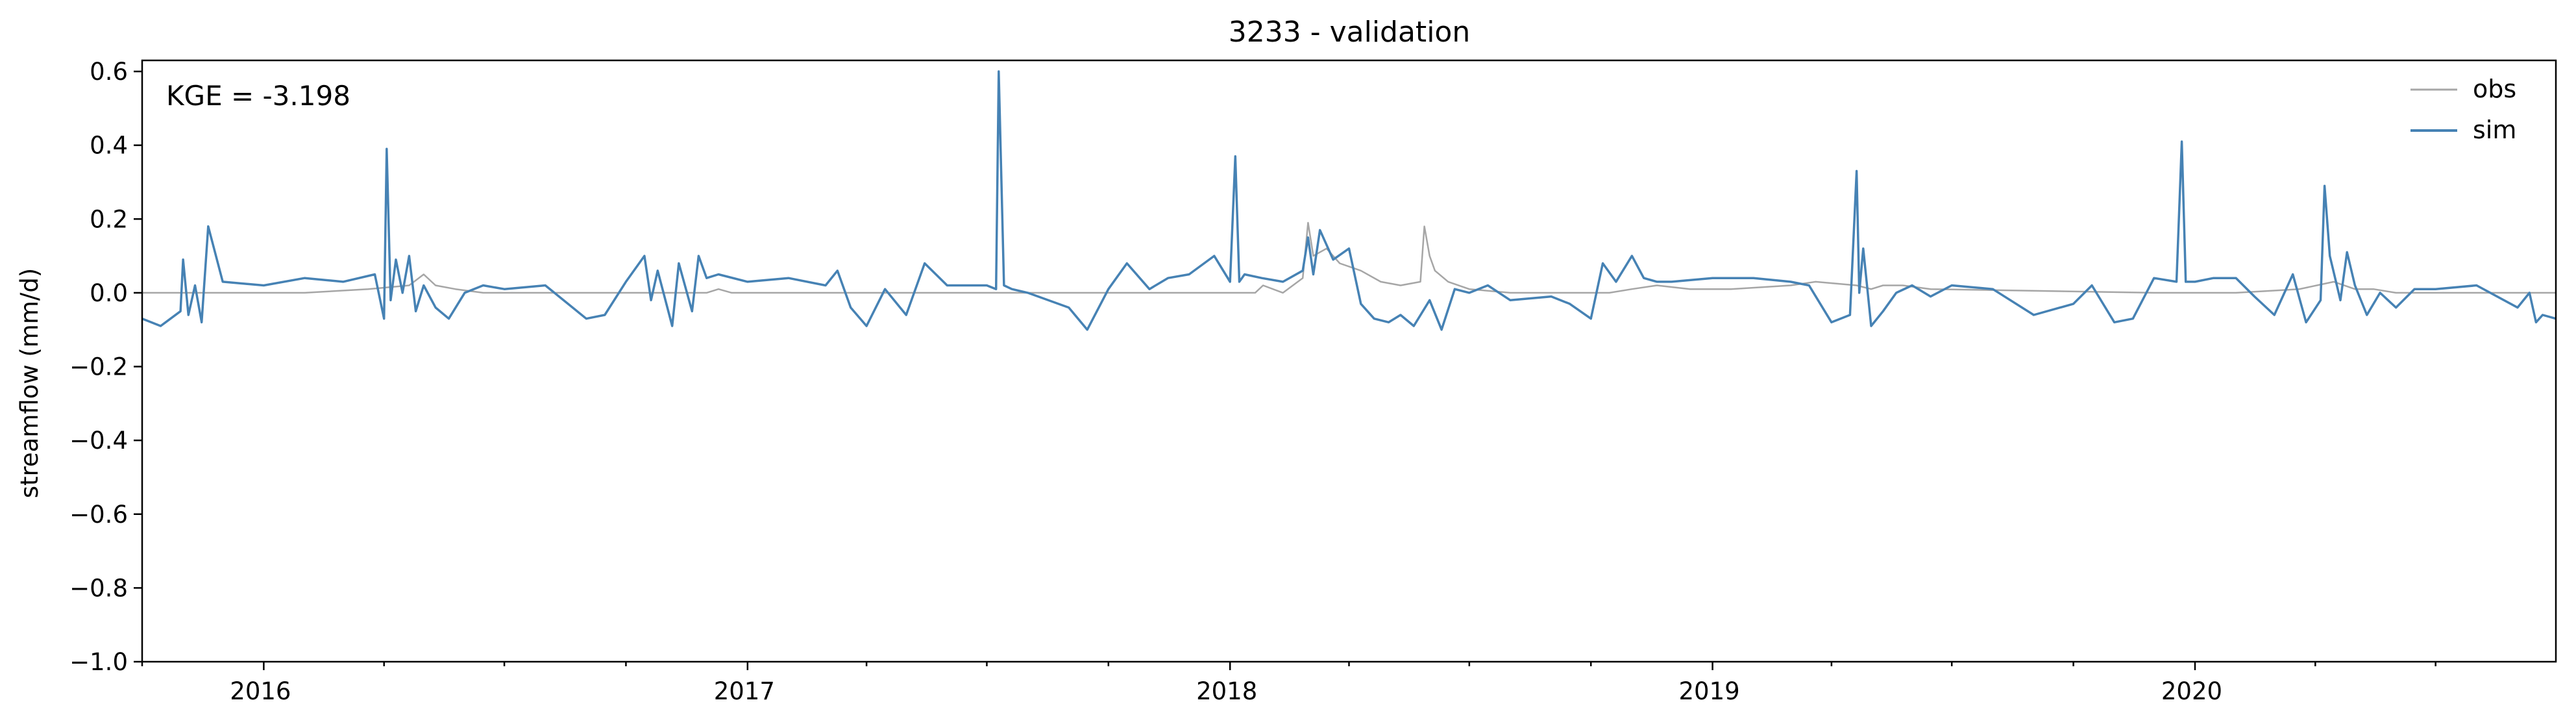  Describe the element at coordinates (98, 441) in the screenshot. I see `y-tick-label: −0.4` at that location.